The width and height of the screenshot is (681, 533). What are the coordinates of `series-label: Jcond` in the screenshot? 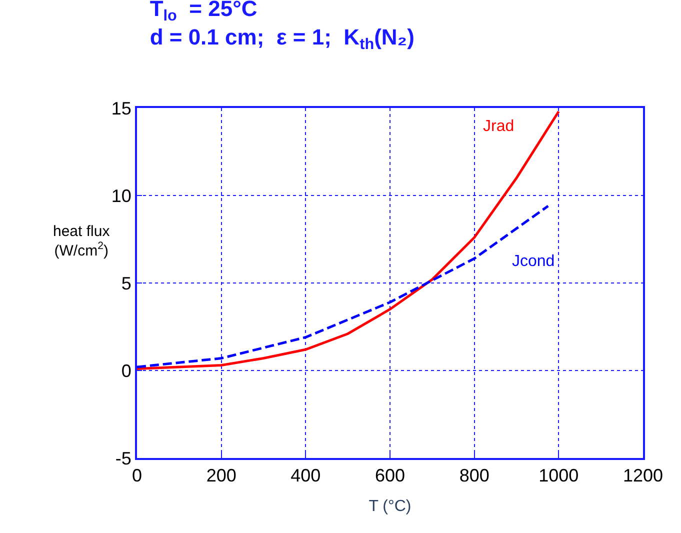 It's located at (533, 261).